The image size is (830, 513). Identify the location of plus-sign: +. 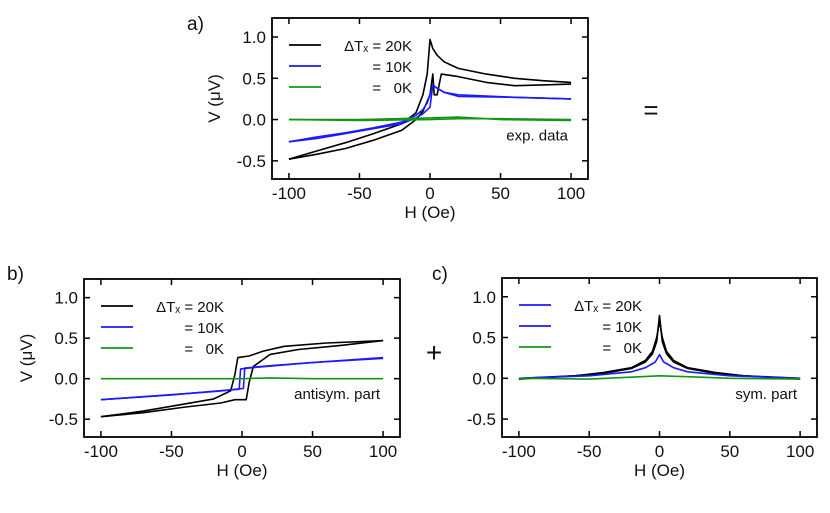
(434, 352).